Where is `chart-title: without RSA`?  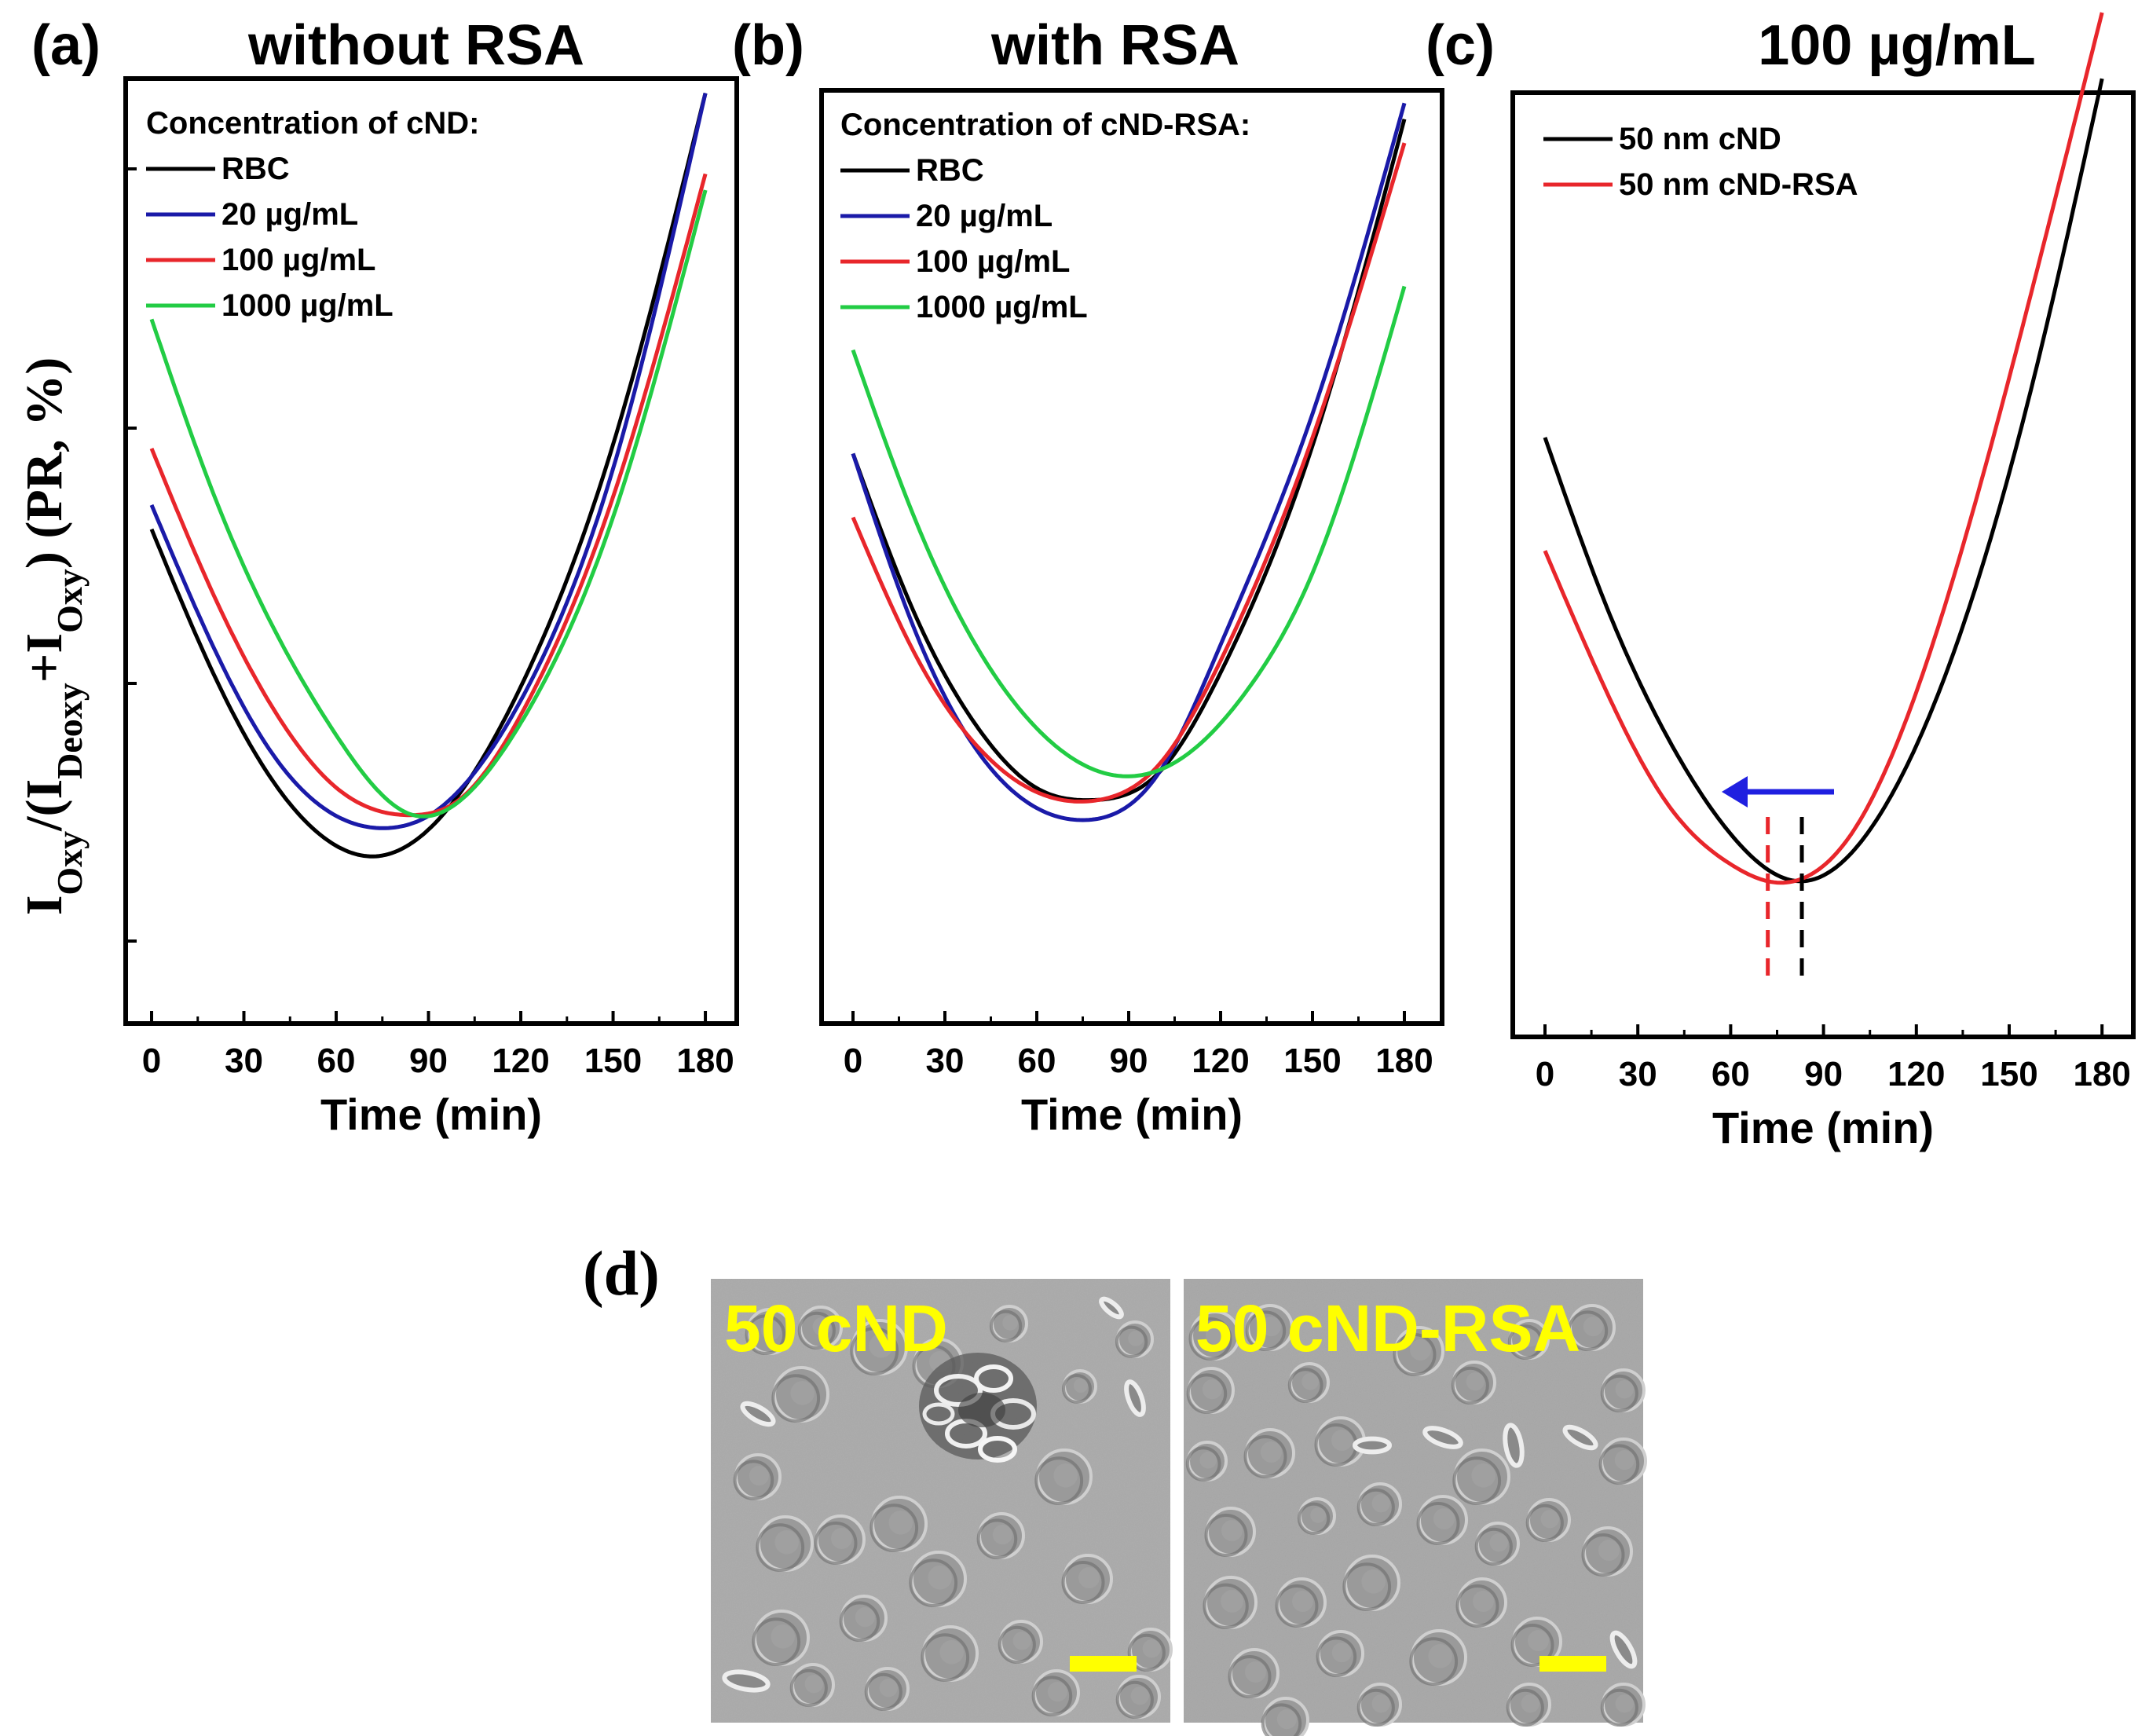 chart-title: without RSA is located at coordinates (415, 45).